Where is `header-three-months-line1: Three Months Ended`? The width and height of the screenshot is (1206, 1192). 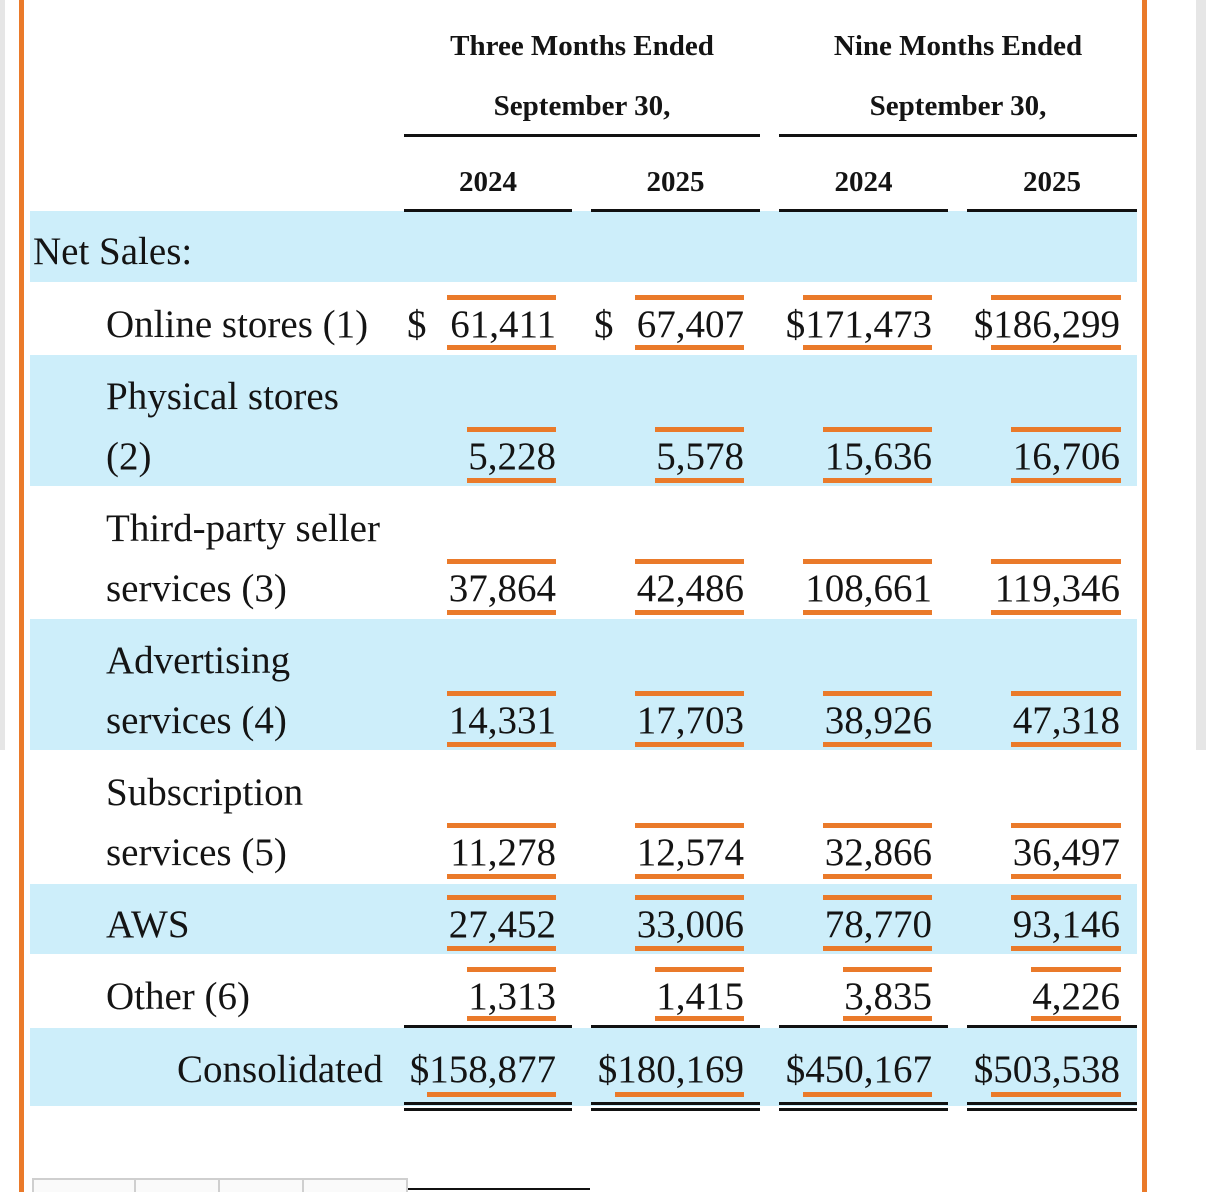 header-three-months-line1: Three Months Ended is located at coordinates (582, 46).